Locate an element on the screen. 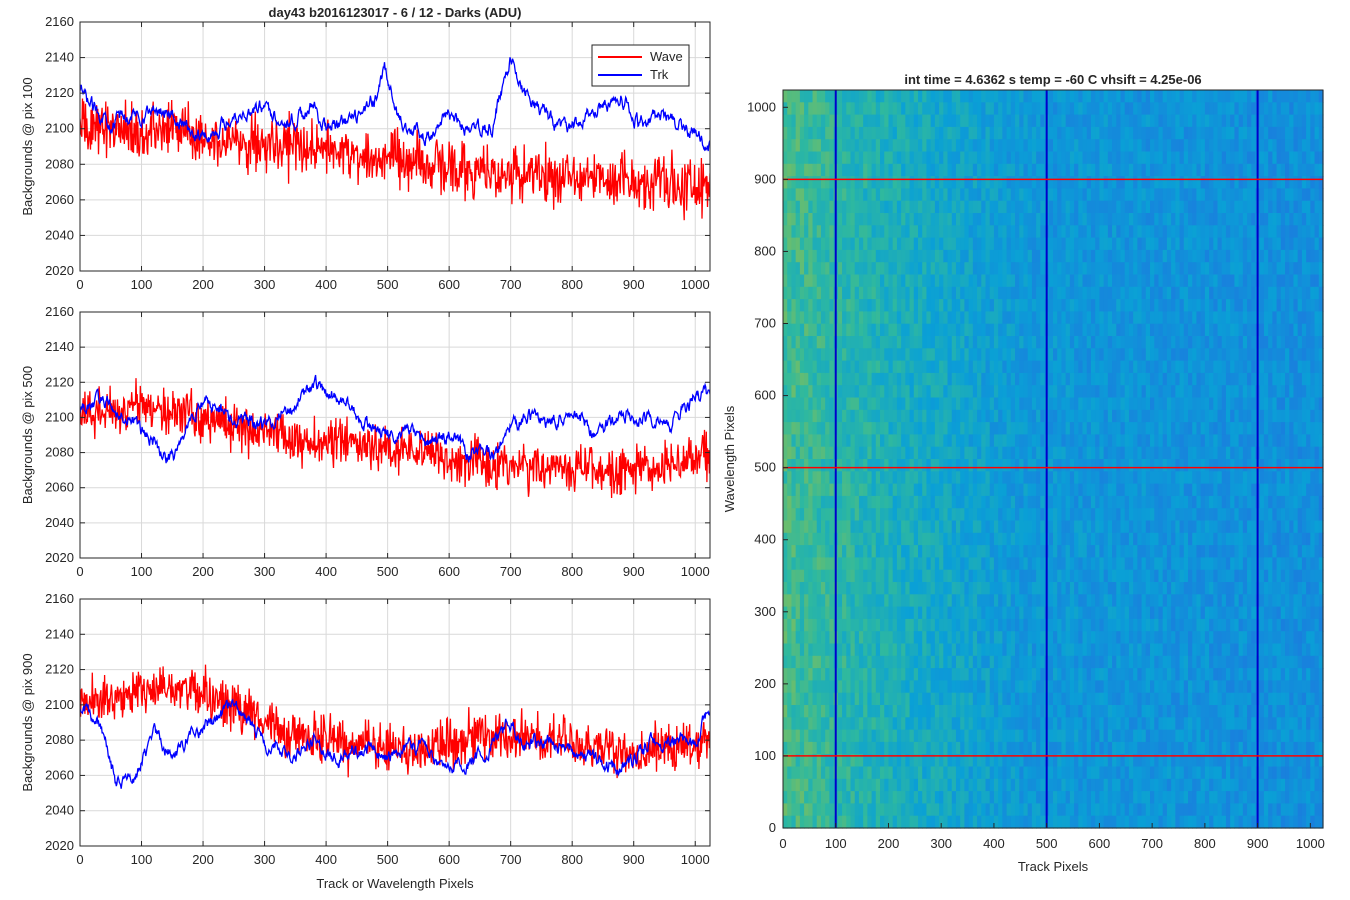 The width and height of the screenshot is (1350, 900). heatmap-x-tick-label: 900 is located at coordinates (1258, 843).